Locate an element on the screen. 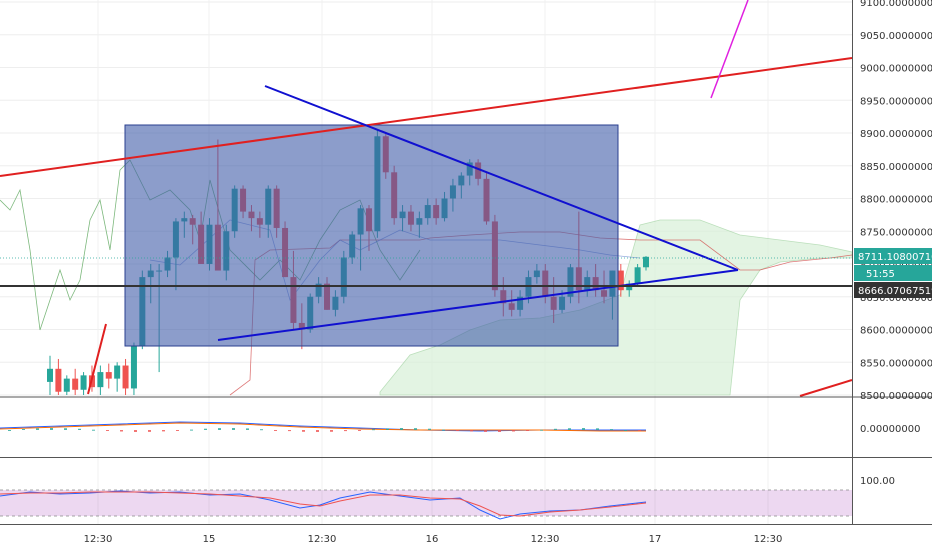 The height and width of the screenshot is (550, 932). oscillator-series is located at coordinates (323, 426).